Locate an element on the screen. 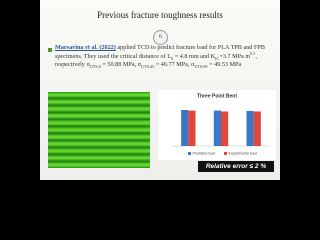 The height and width of the screenshot is (240, 320). text-run: 0.5 is located at coordinates (253, 53).